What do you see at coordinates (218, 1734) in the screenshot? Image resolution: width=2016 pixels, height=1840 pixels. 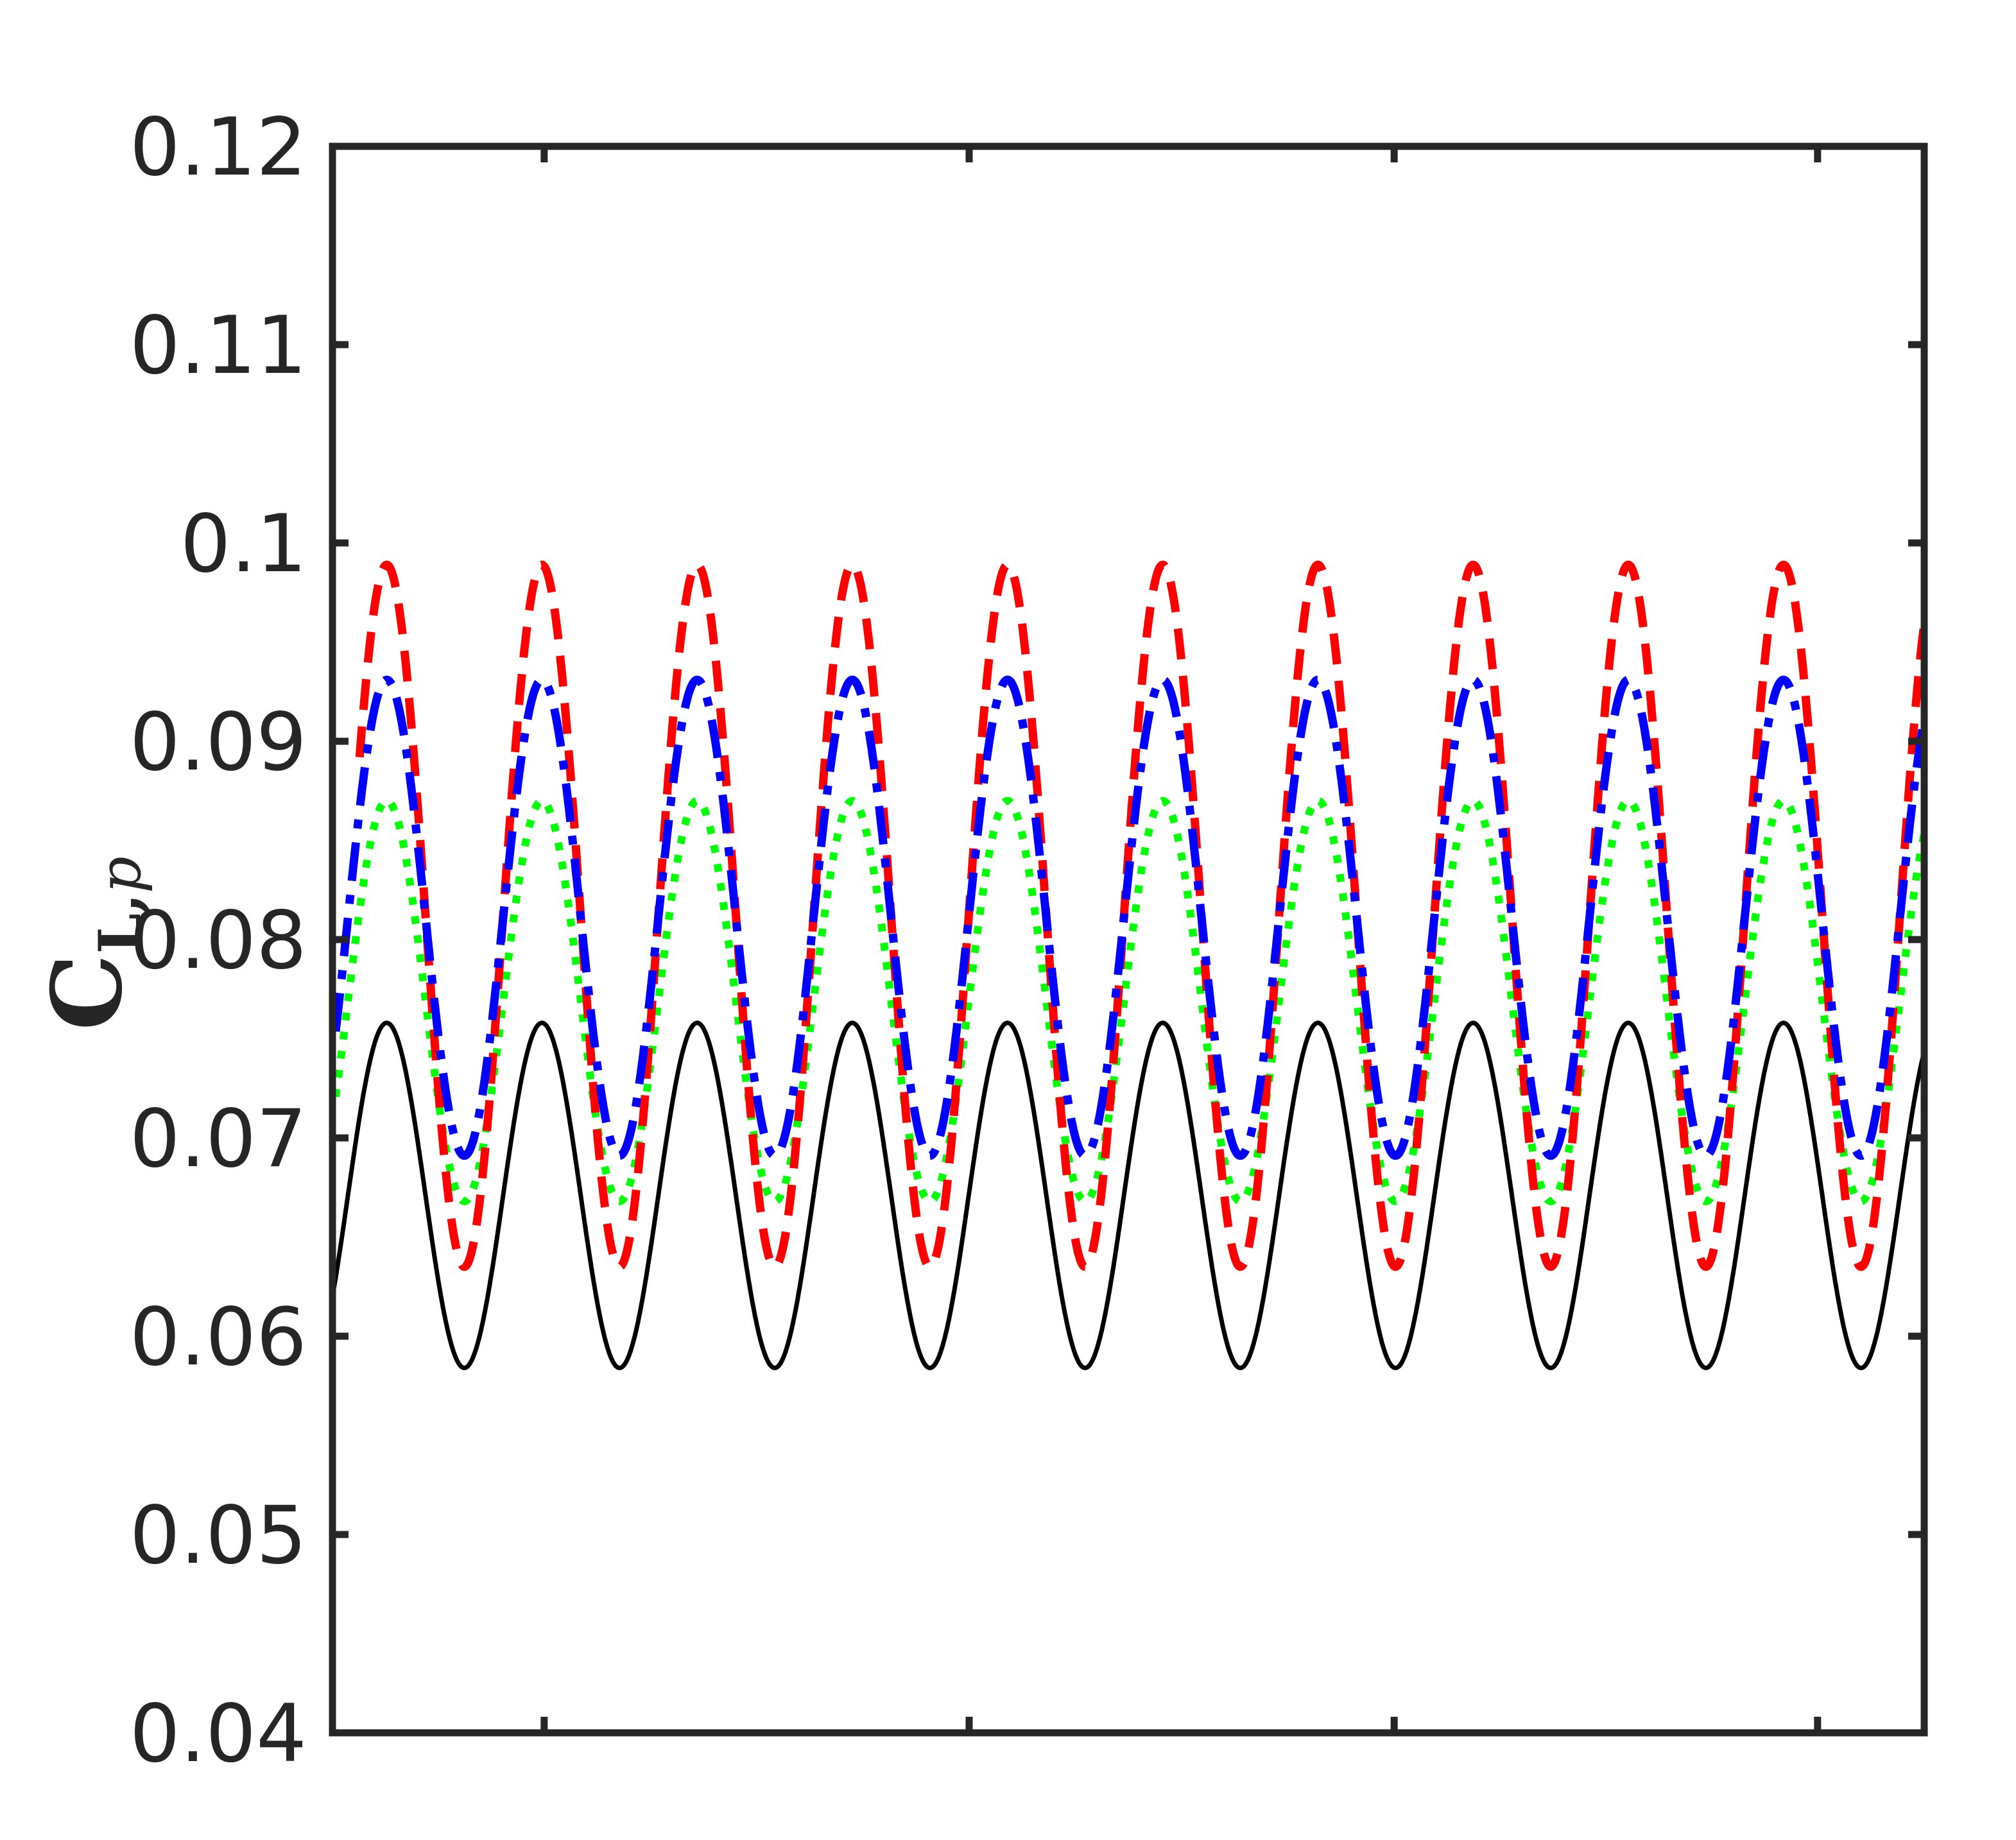 I see `y-tick-label: 0.04` at bounding box center [218, 1734].